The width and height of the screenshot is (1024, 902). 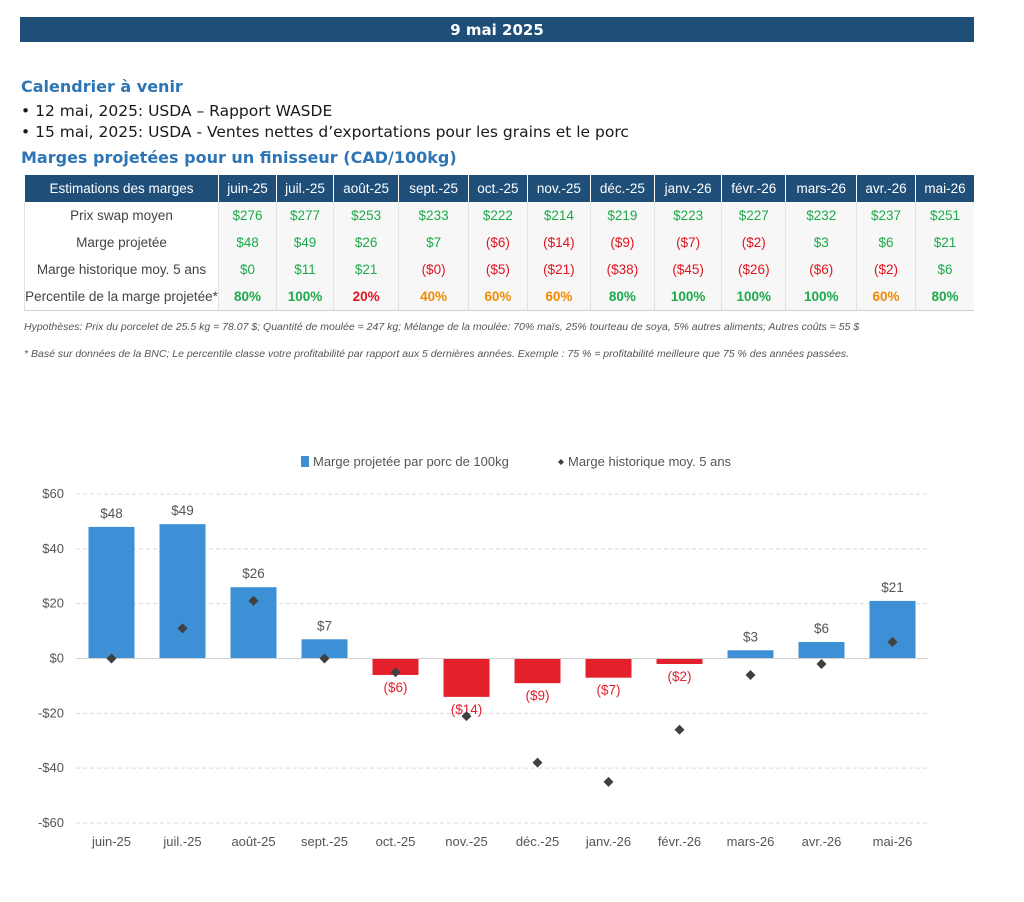 What do you see at coordinates (247, 215) in the screenshot?
I see `table-cell: $276` at bounding box center [247, 215].